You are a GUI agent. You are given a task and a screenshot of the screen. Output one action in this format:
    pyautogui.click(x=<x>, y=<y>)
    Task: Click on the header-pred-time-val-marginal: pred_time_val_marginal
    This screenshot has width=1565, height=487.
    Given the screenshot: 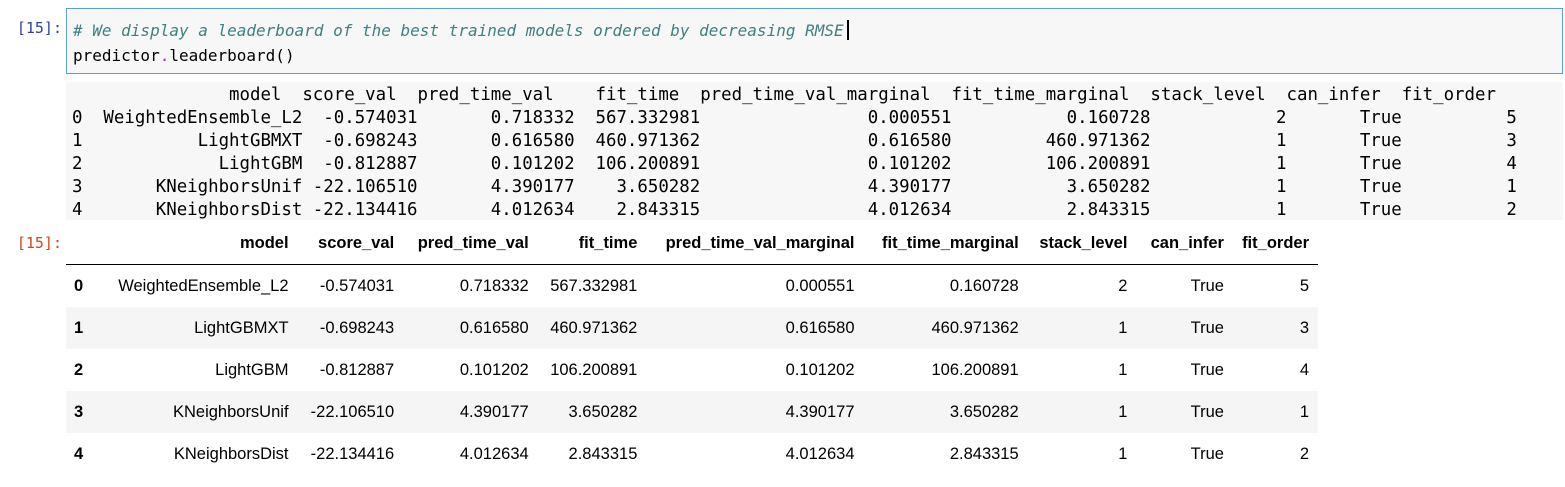 What is the action you would take?
    pyautogui.click(x=755, y=243)
    